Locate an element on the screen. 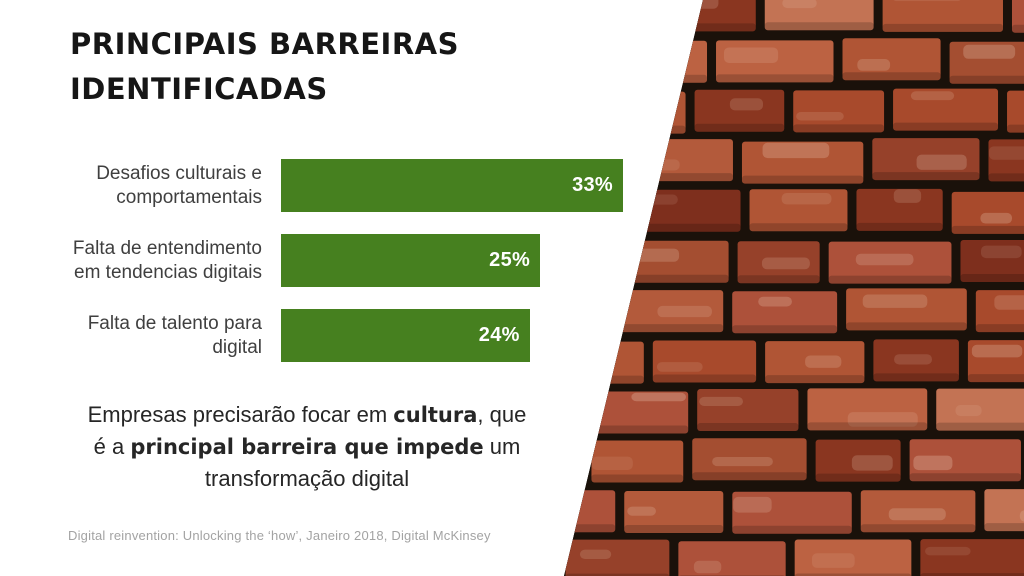 The image size is (1024, 576). callout-line3: transformação digital is located at coordinates (307, 478).